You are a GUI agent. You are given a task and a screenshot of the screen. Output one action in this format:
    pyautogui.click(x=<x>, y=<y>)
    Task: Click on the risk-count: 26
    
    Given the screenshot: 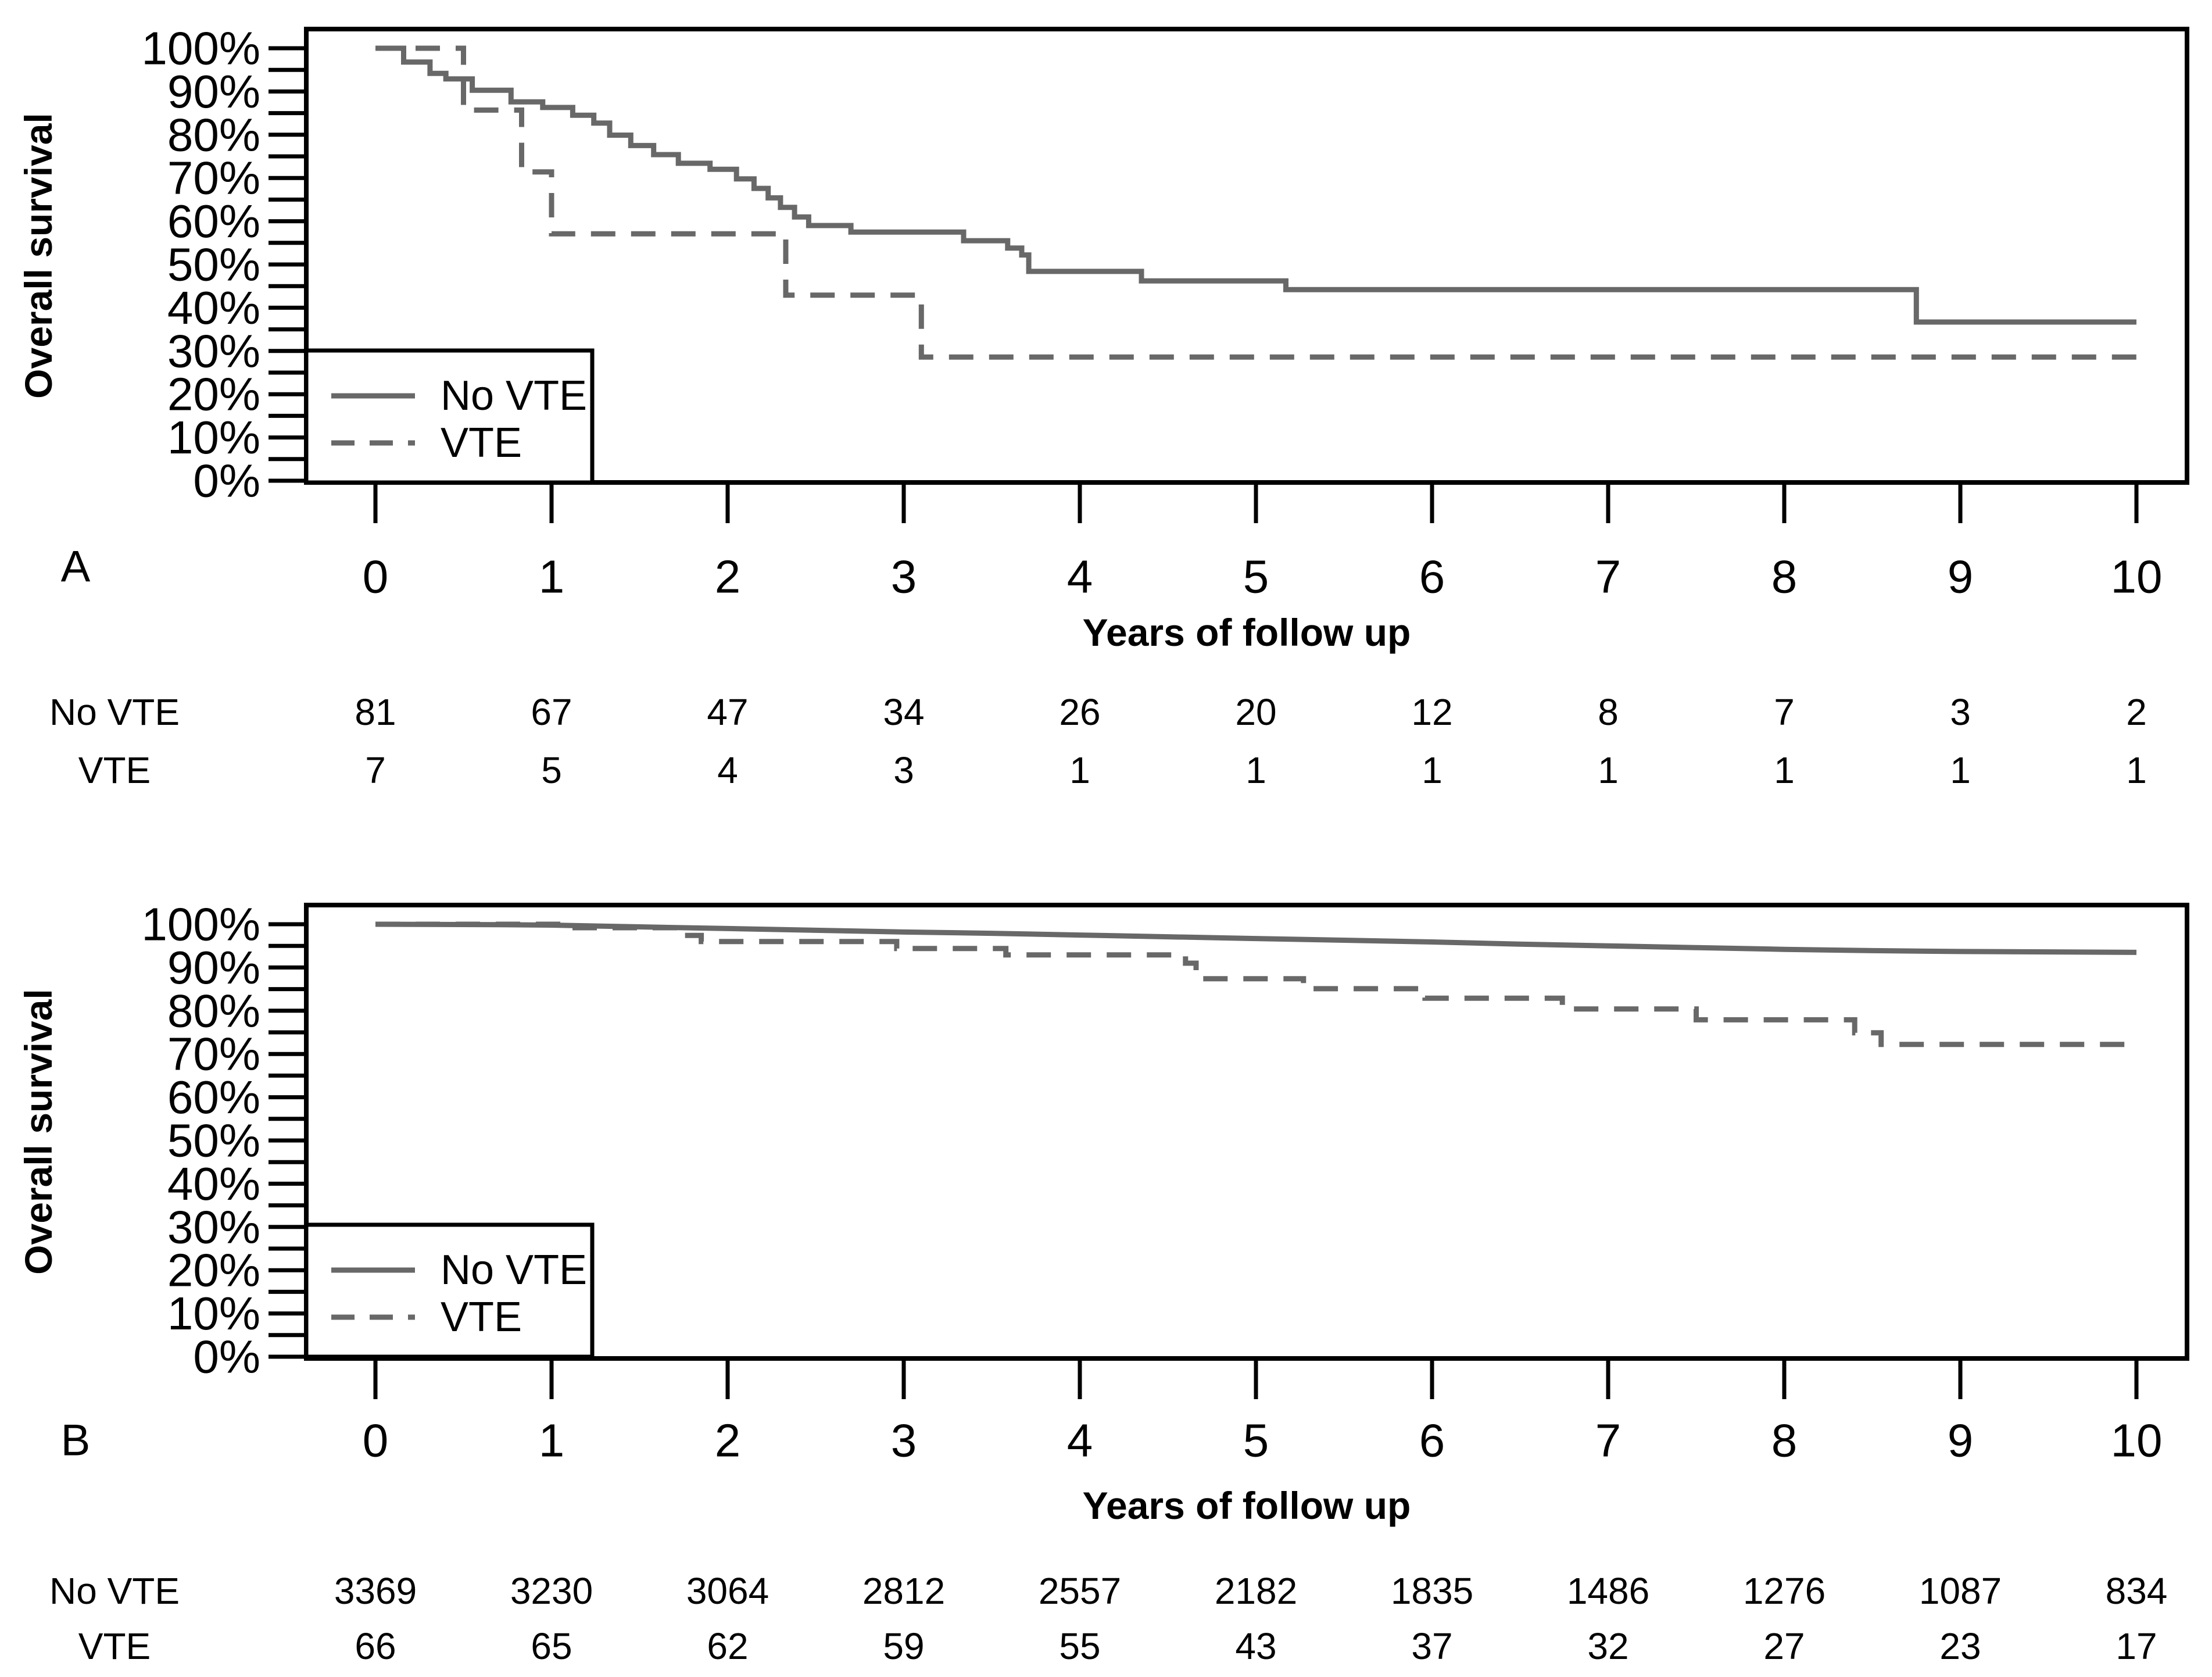 What is the action you would take?
    pyautogui.click(x=1079, y=712)
    